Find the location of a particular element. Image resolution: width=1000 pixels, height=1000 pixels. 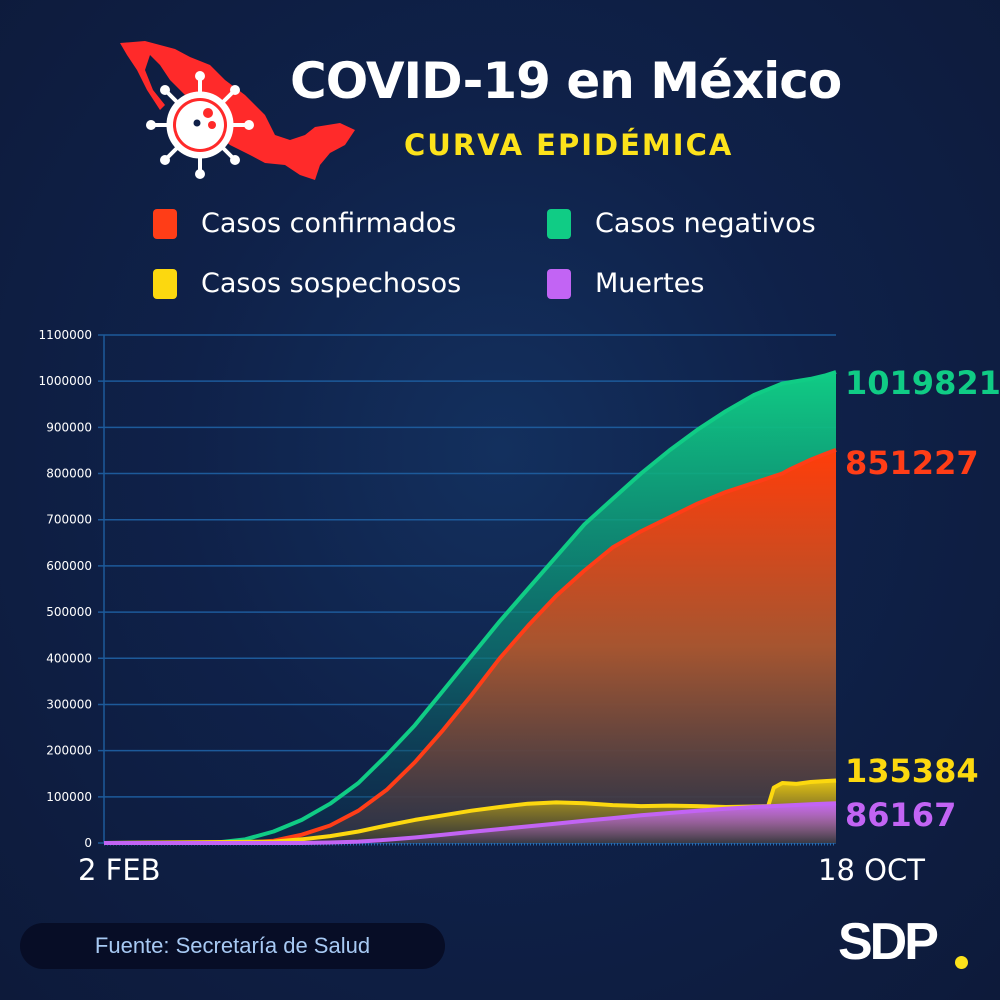

y-tick-label: 400000 is located at coordinates (69, 658).